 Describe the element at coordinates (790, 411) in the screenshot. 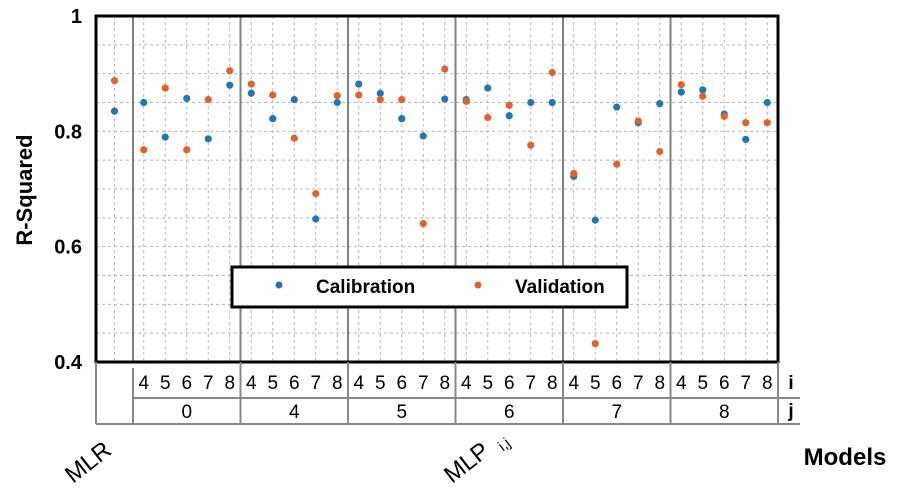

I see `row-label-j: j` at that location.